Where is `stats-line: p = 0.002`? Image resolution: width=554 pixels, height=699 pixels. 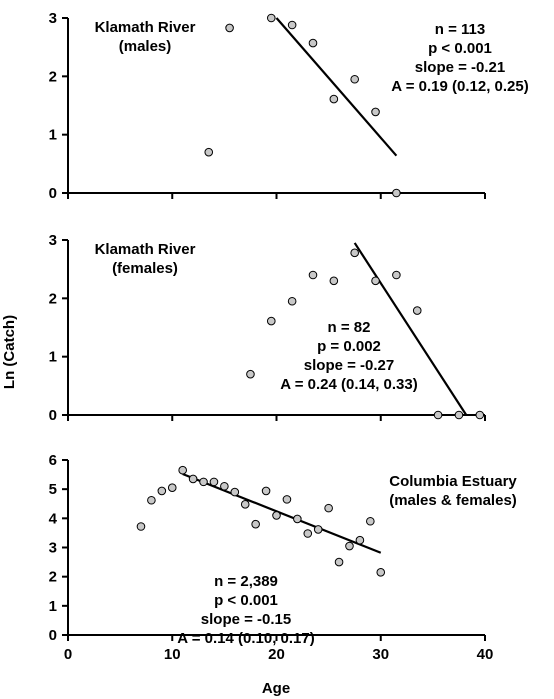 stats-line: p = 0.002 is located at coordinates (349, 346).